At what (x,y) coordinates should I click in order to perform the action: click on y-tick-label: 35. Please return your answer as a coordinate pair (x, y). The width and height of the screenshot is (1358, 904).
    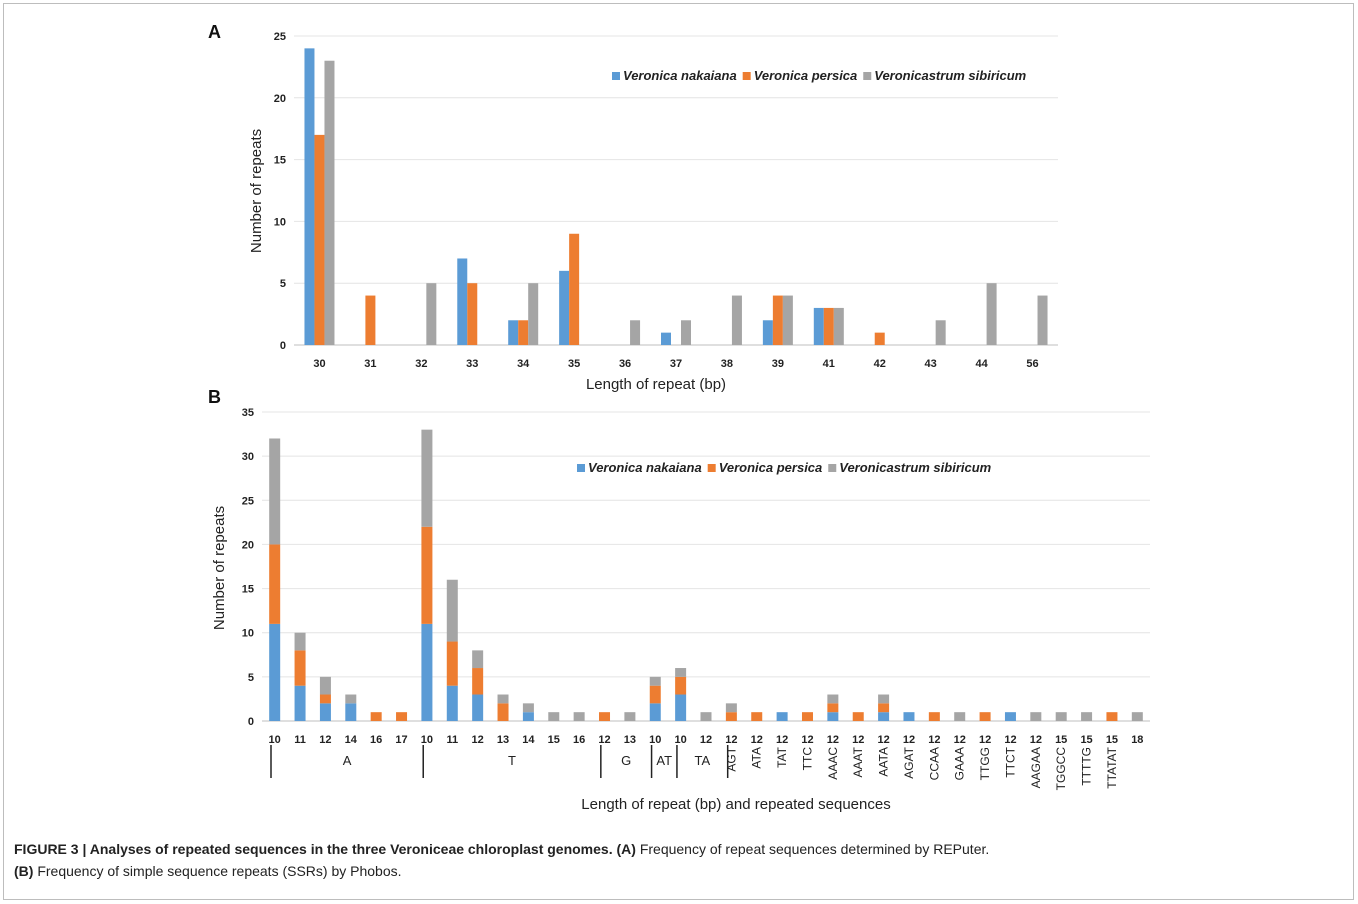
    Looking at the image, I should click on (248, 413).